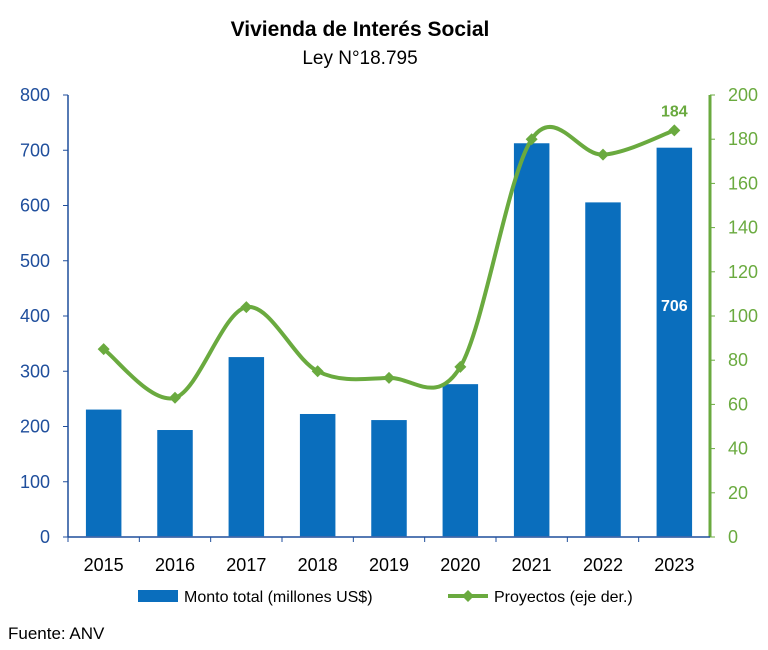 The image size is (768, 650). I want to click on legend-marker-proyectos, so click(468, 596).